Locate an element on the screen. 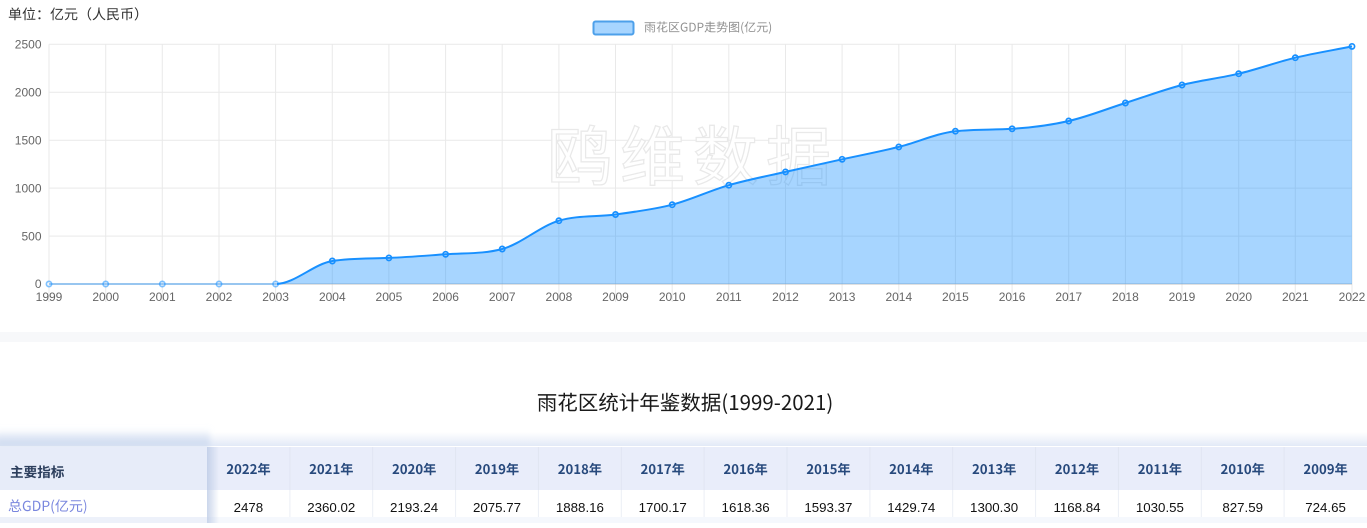 The image size is (1367, 528). svg-text: 500 is located at coordinates (31, 236).